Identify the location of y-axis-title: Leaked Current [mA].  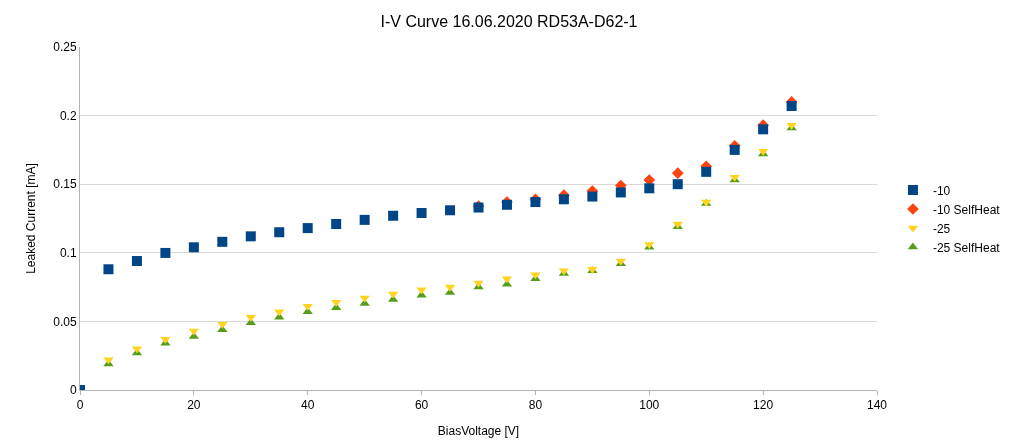
(30, 218).